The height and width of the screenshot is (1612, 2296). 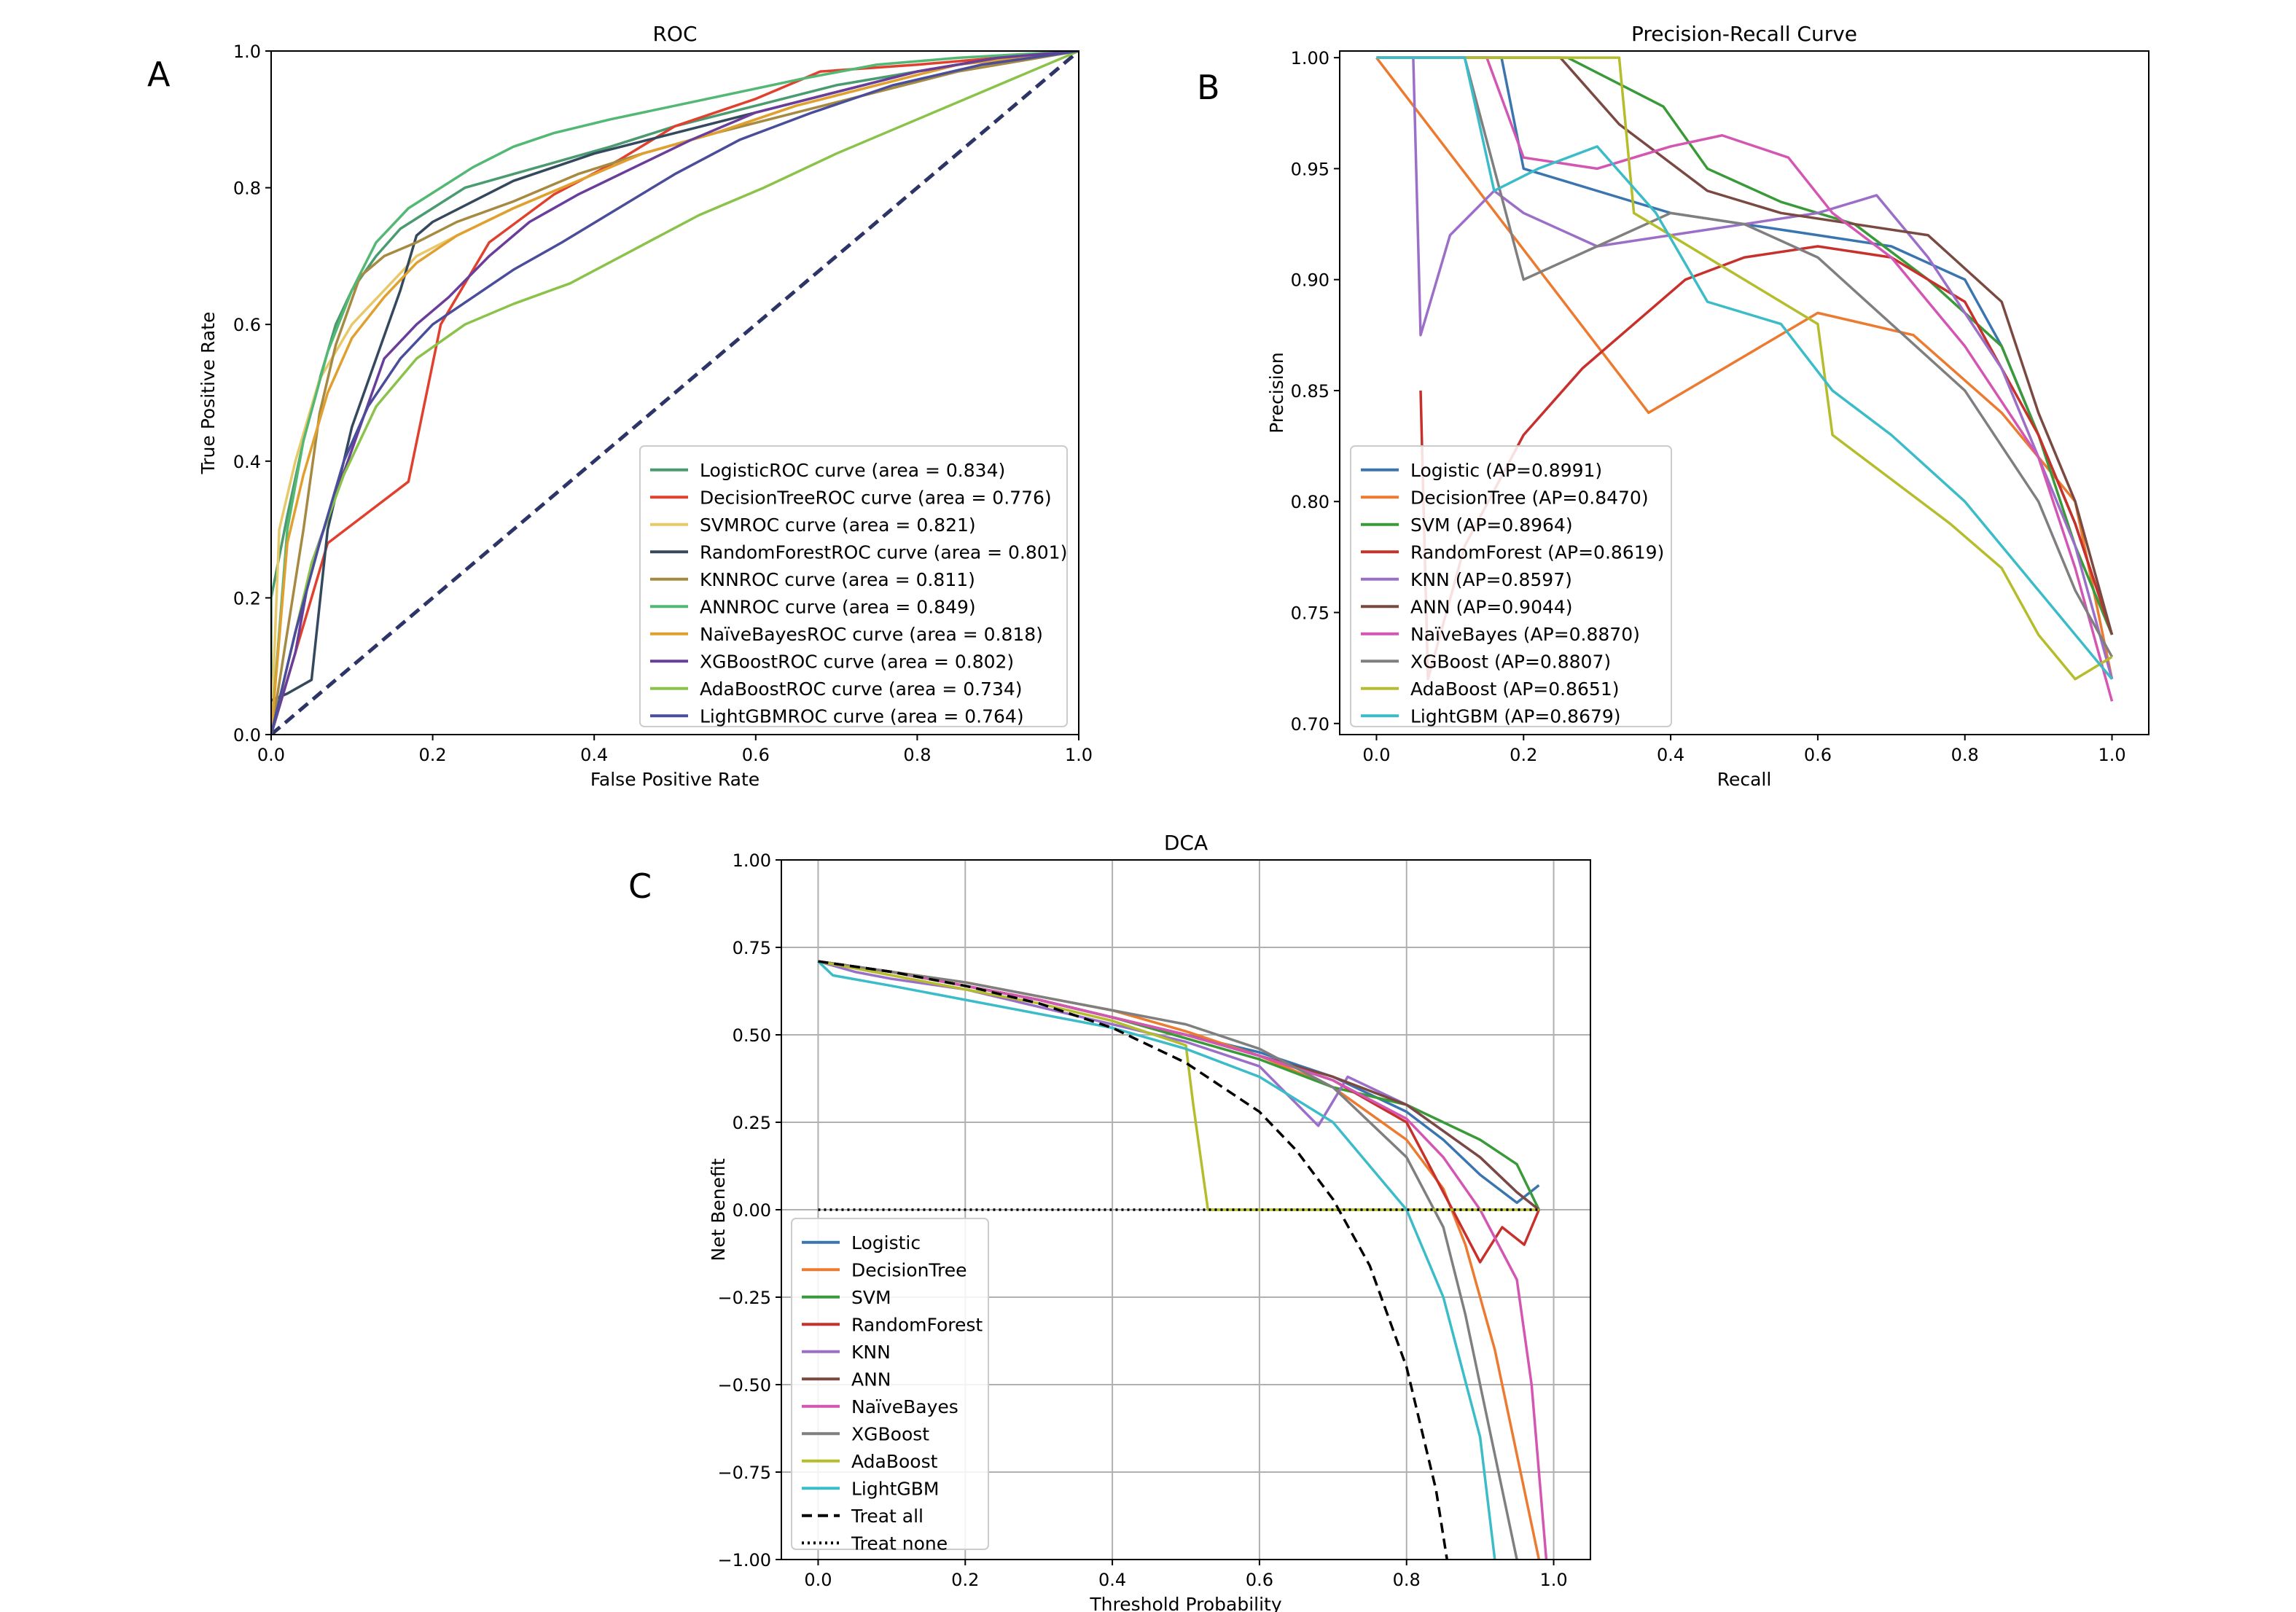 I want to click on y-tick-label: 0.80, so click(x=1310, y=502).